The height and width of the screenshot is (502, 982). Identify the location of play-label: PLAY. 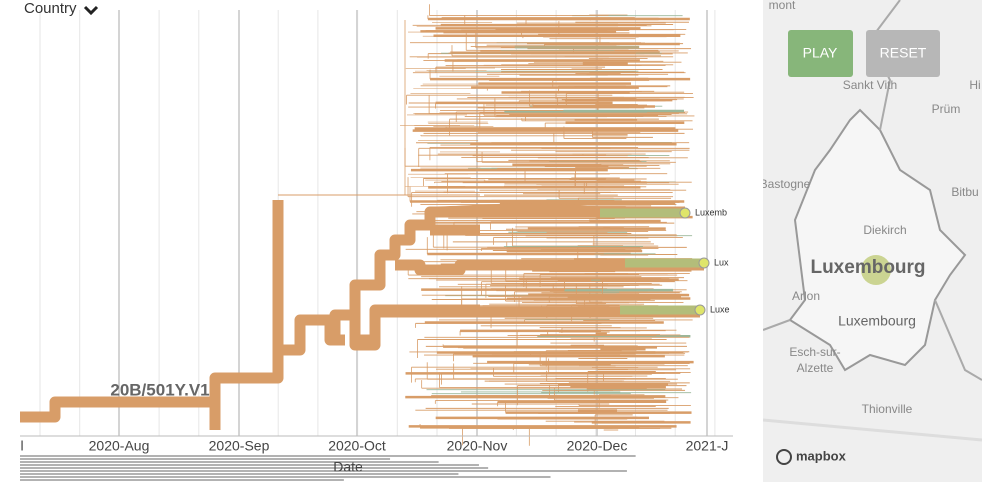
(820, 53).